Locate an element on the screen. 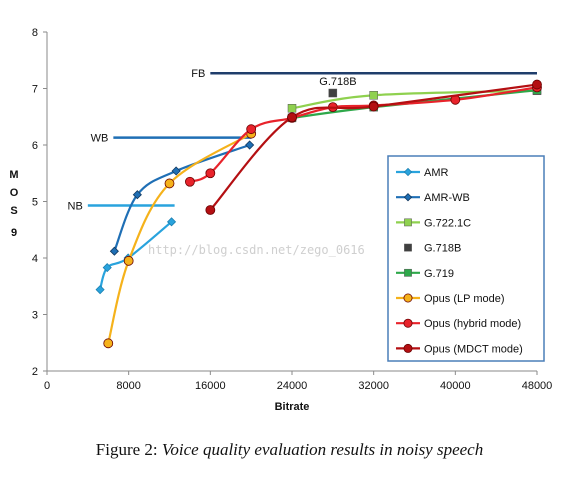 This screenshot has width=579, height=485. y-tick-label: 7 is located at coordinates (35, 90).